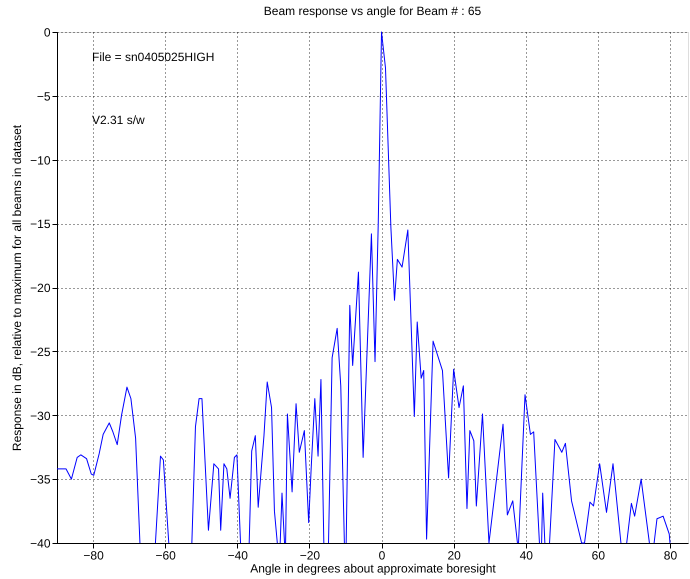  I want to click on x-axis-title: Angle in degrees about approximate boresight, so click(373, 569).